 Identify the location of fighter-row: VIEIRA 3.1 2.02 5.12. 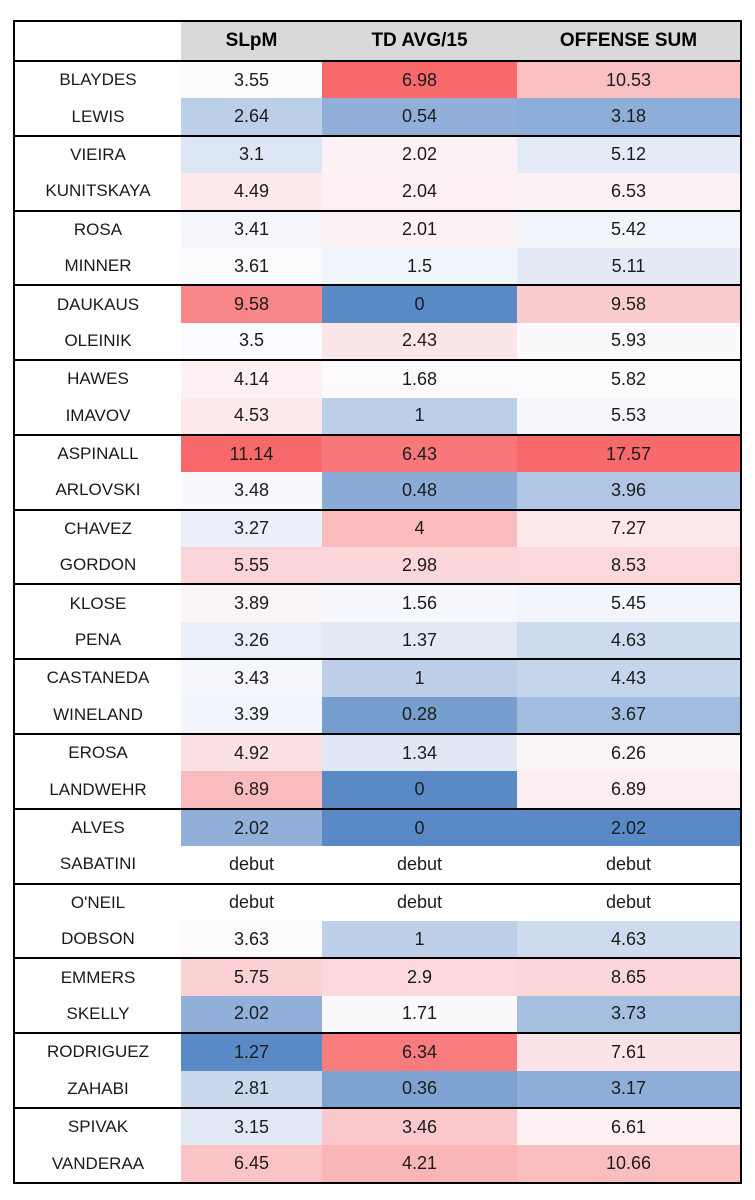
(377, 155).